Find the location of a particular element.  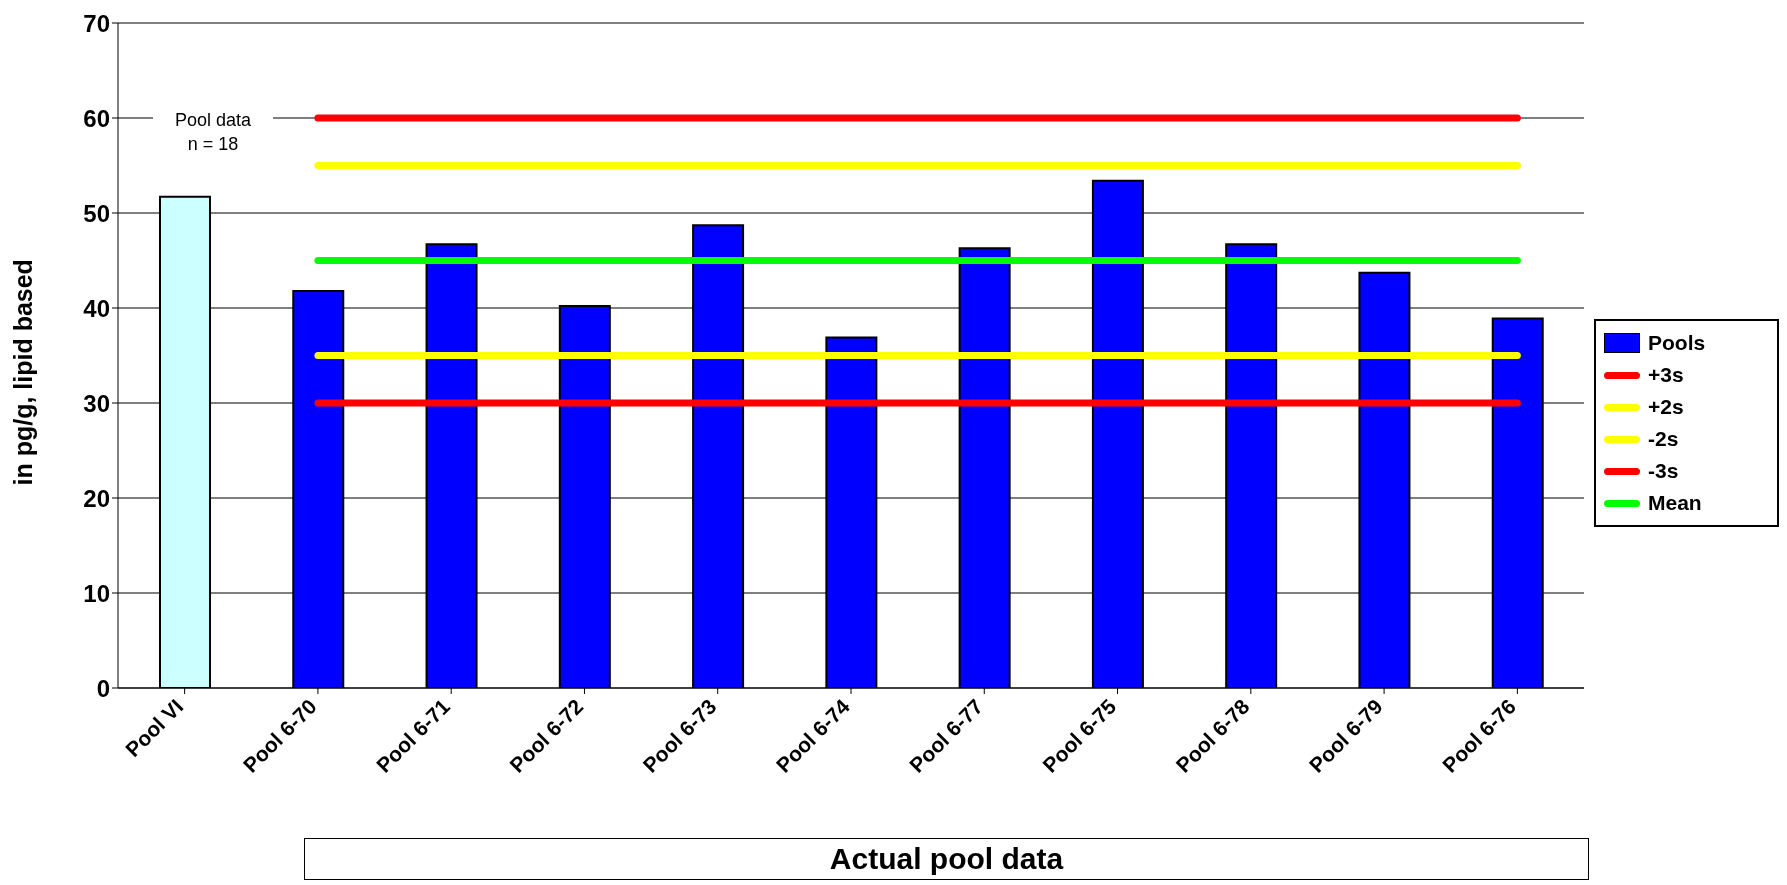

legend-label: -3s is located at coordinates (1663, 471).